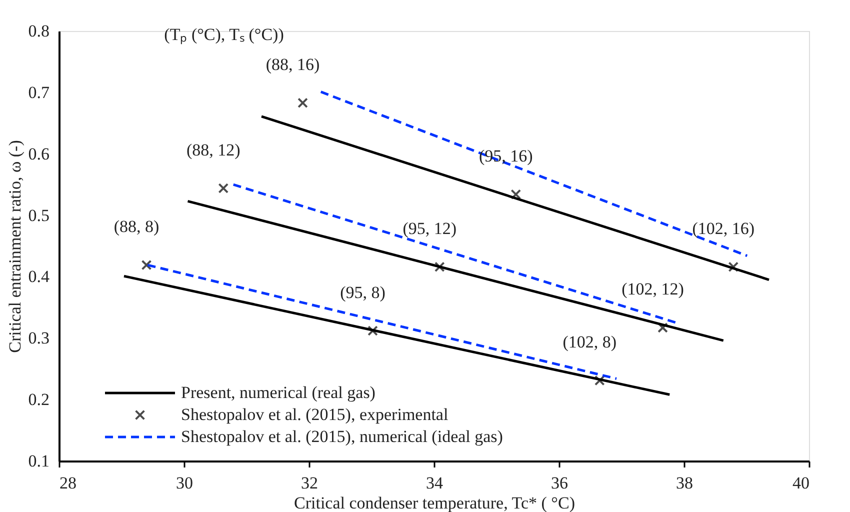 Image resolution: width=850 pixels, height=512 pixels. What do you see at coordinates (278, 392) in the screenshot?
I see `legend-label: Present, numerical (real gas)` at bounding box center [278, 392].